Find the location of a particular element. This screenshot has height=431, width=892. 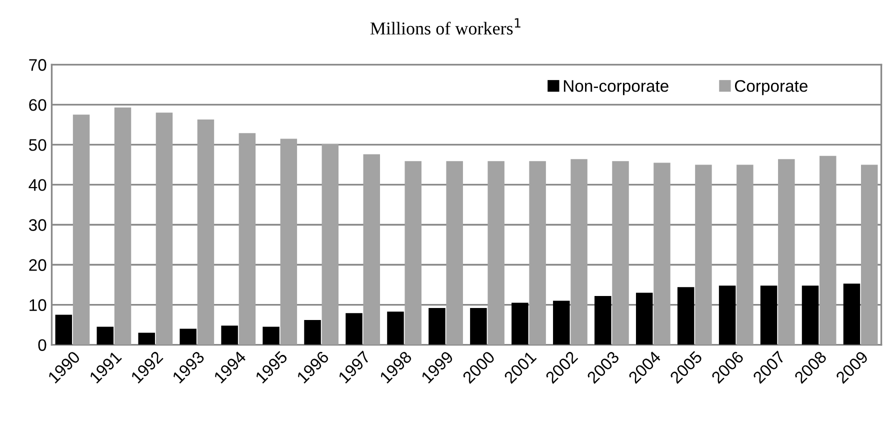

y-tick-label: 50 is located at coordinates (37, 145).